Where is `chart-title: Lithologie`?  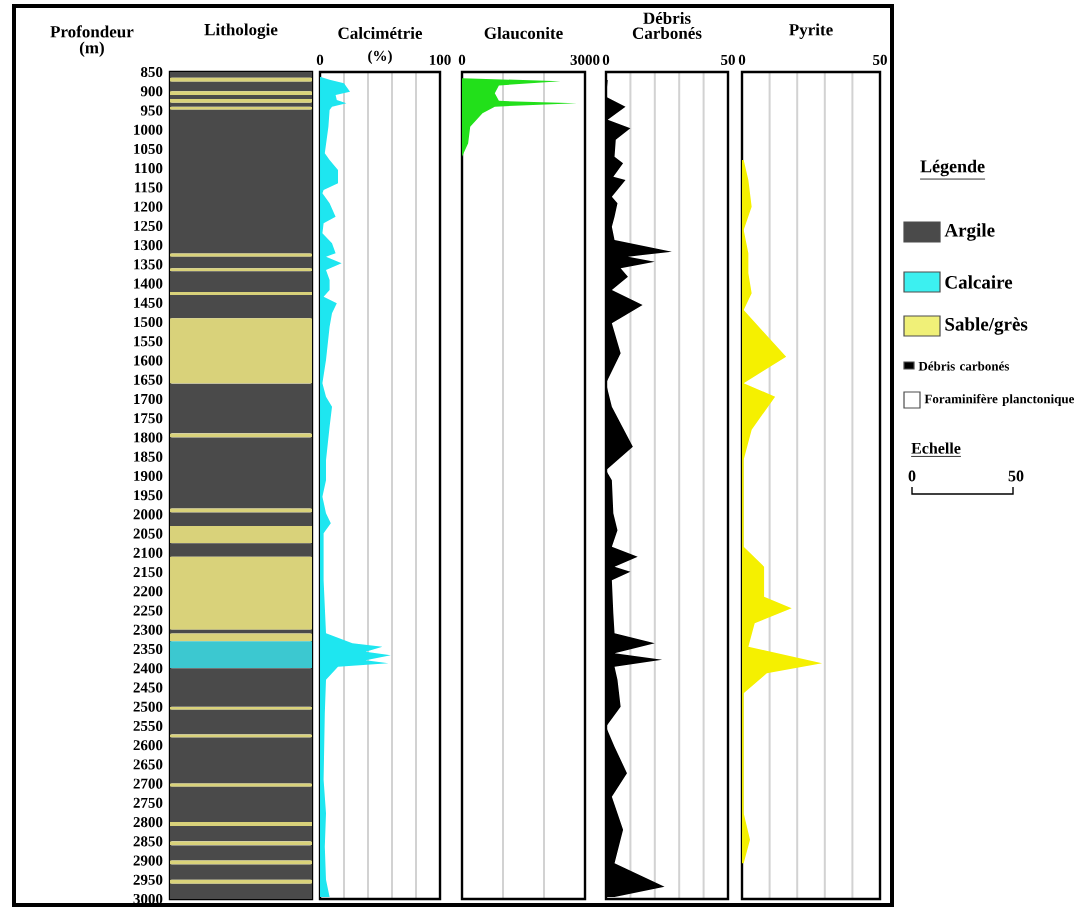 chart-title: Lithologie is located at coordinates (241, 31).